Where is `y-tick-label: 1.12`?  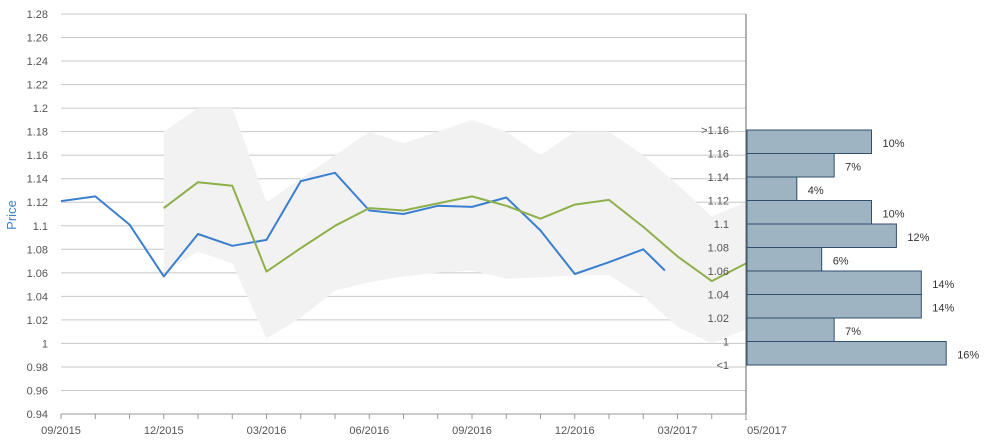 y-tick-label: 1.12 is located at coordinates (37, 203).